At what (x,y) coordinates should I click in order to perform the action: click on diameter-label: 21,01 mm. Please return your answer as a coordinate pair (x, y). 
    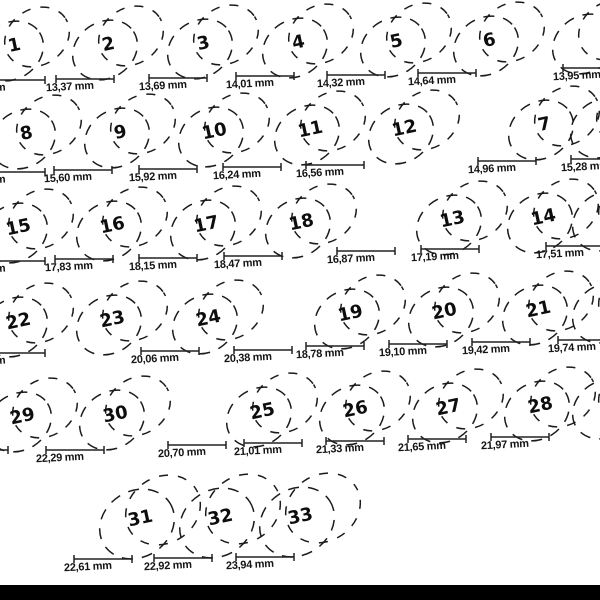
    Looking at the image, I should click on (258, 451).